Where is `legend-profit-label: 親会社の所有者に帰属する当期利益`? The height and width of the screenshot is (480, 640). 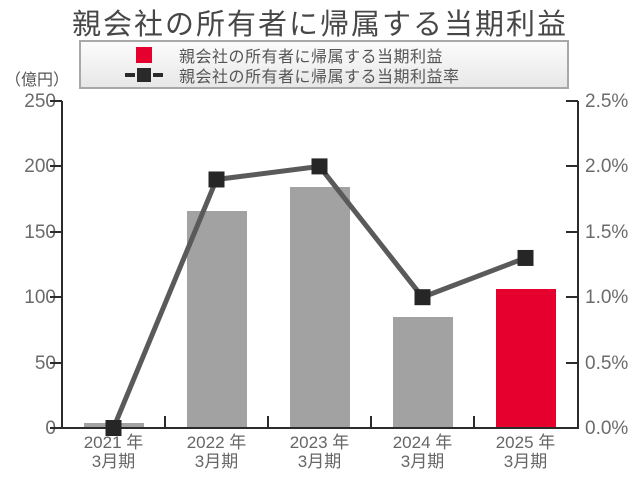 legend-profit-label: 親会社の所有者に帰属する当期利益 is located at coordinates (311, 57).